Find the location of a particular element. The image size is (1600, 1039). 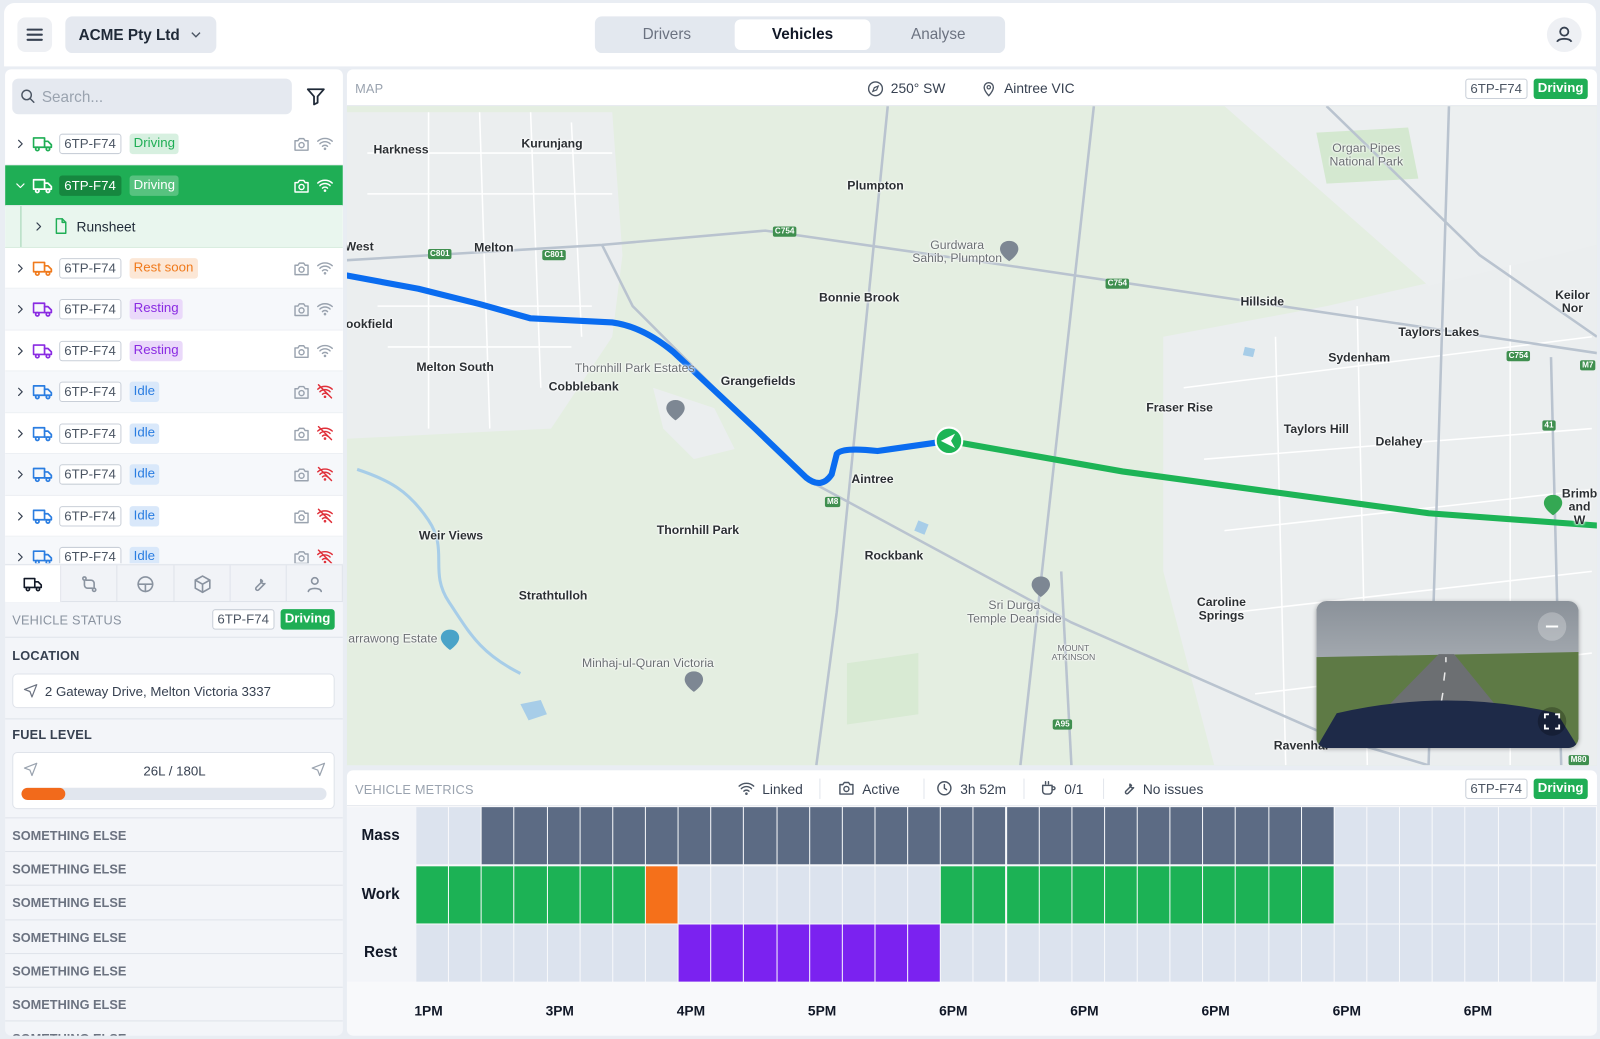

status-row: VEHICLE STATUS is located at coordinates (174, 620).